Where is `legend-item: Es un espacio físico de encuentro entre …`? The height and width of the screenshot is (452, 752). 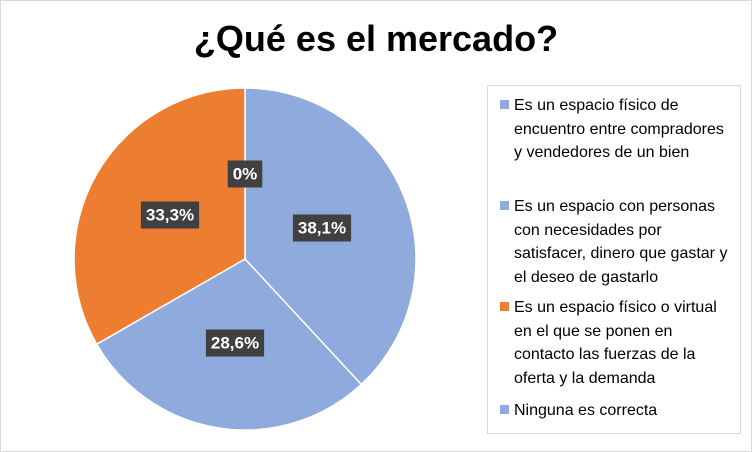 legend-item: Es un espacio físico de encuentro entre … is located at coordinates (618, 129).